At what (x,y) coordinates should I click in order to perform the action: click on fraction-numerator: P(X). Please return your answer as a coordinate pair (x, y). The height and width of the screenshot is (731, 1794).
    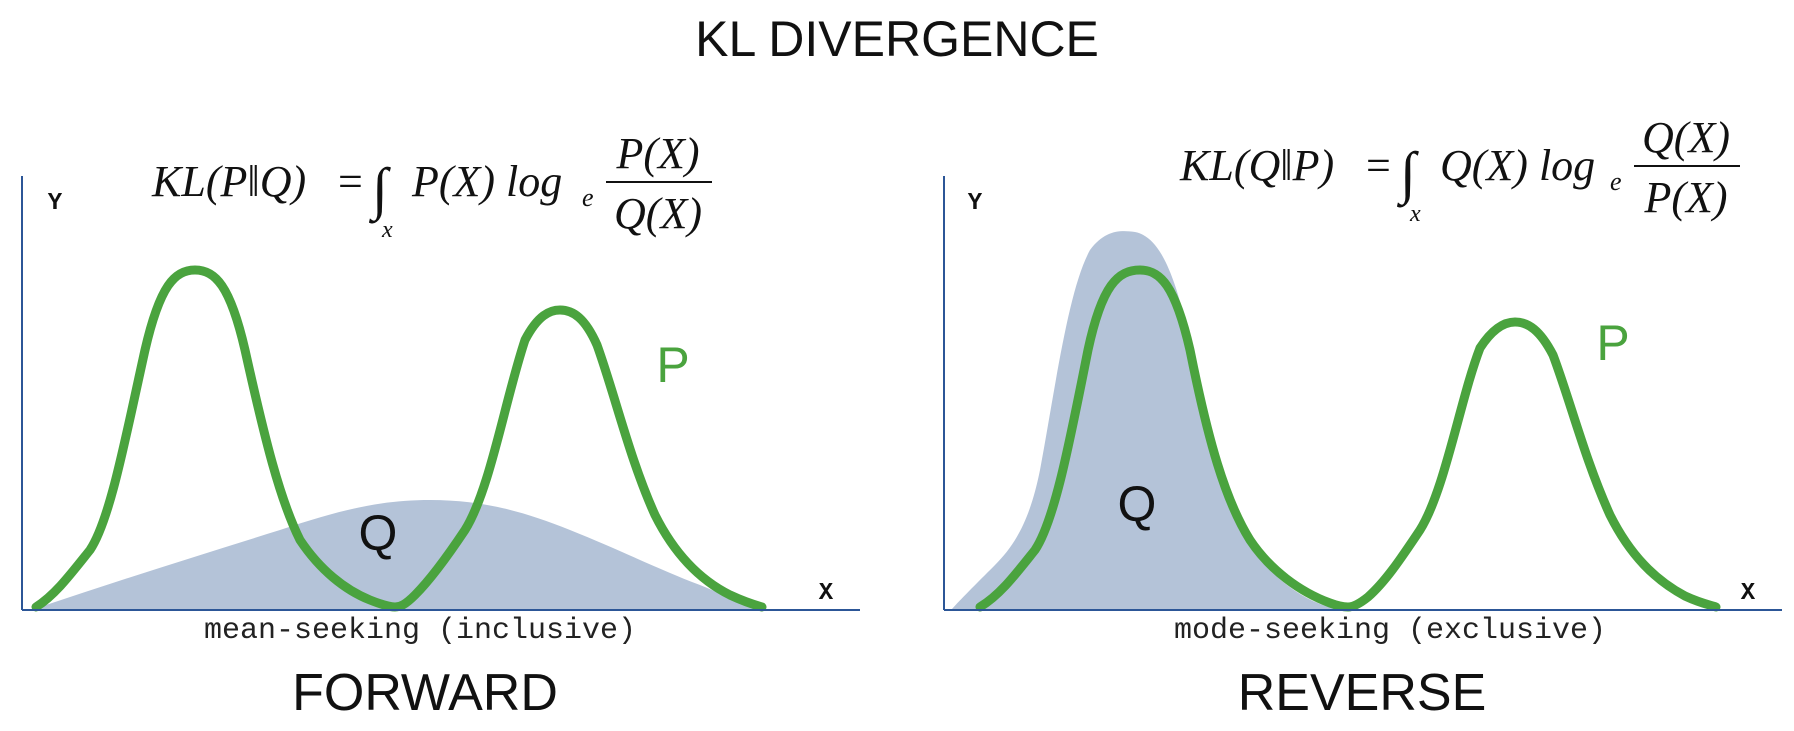
    Looking at the image, I should click on (657, 153).